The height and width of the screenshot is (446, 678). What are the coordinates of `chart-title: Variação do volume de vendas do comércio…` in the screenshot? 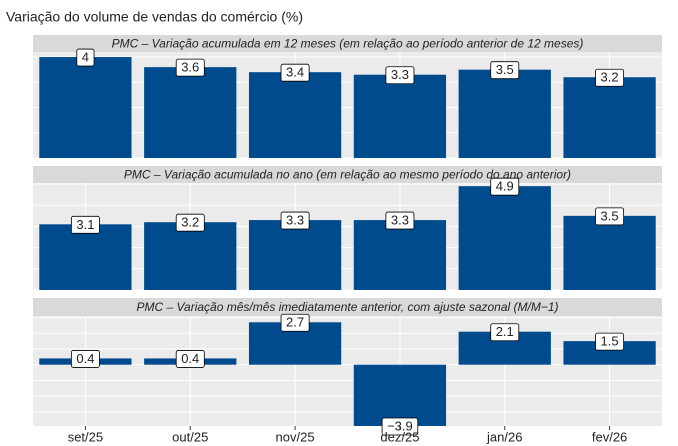 It's located at (154, 17).